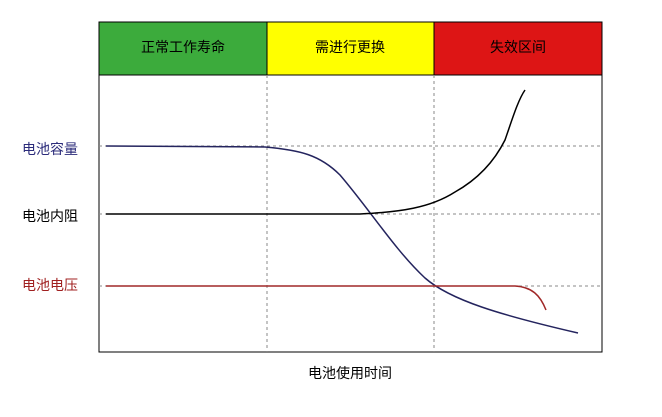  I want to click on curve-label: 电池容量, so click(50, 149).